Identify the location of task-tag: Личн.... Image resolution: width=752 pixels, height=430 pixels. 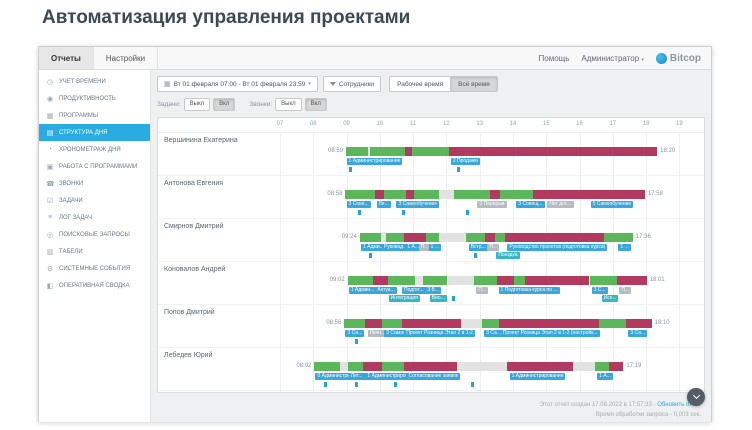
(377, 333).